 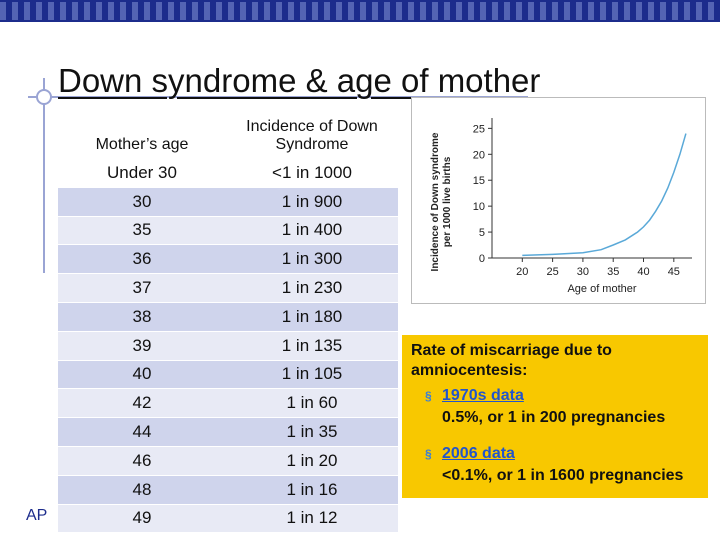 What do you see at coordinates (478, 453) in the screenshot?
I see `note-item-label: 2006 data` at bounding box center [478, 453].